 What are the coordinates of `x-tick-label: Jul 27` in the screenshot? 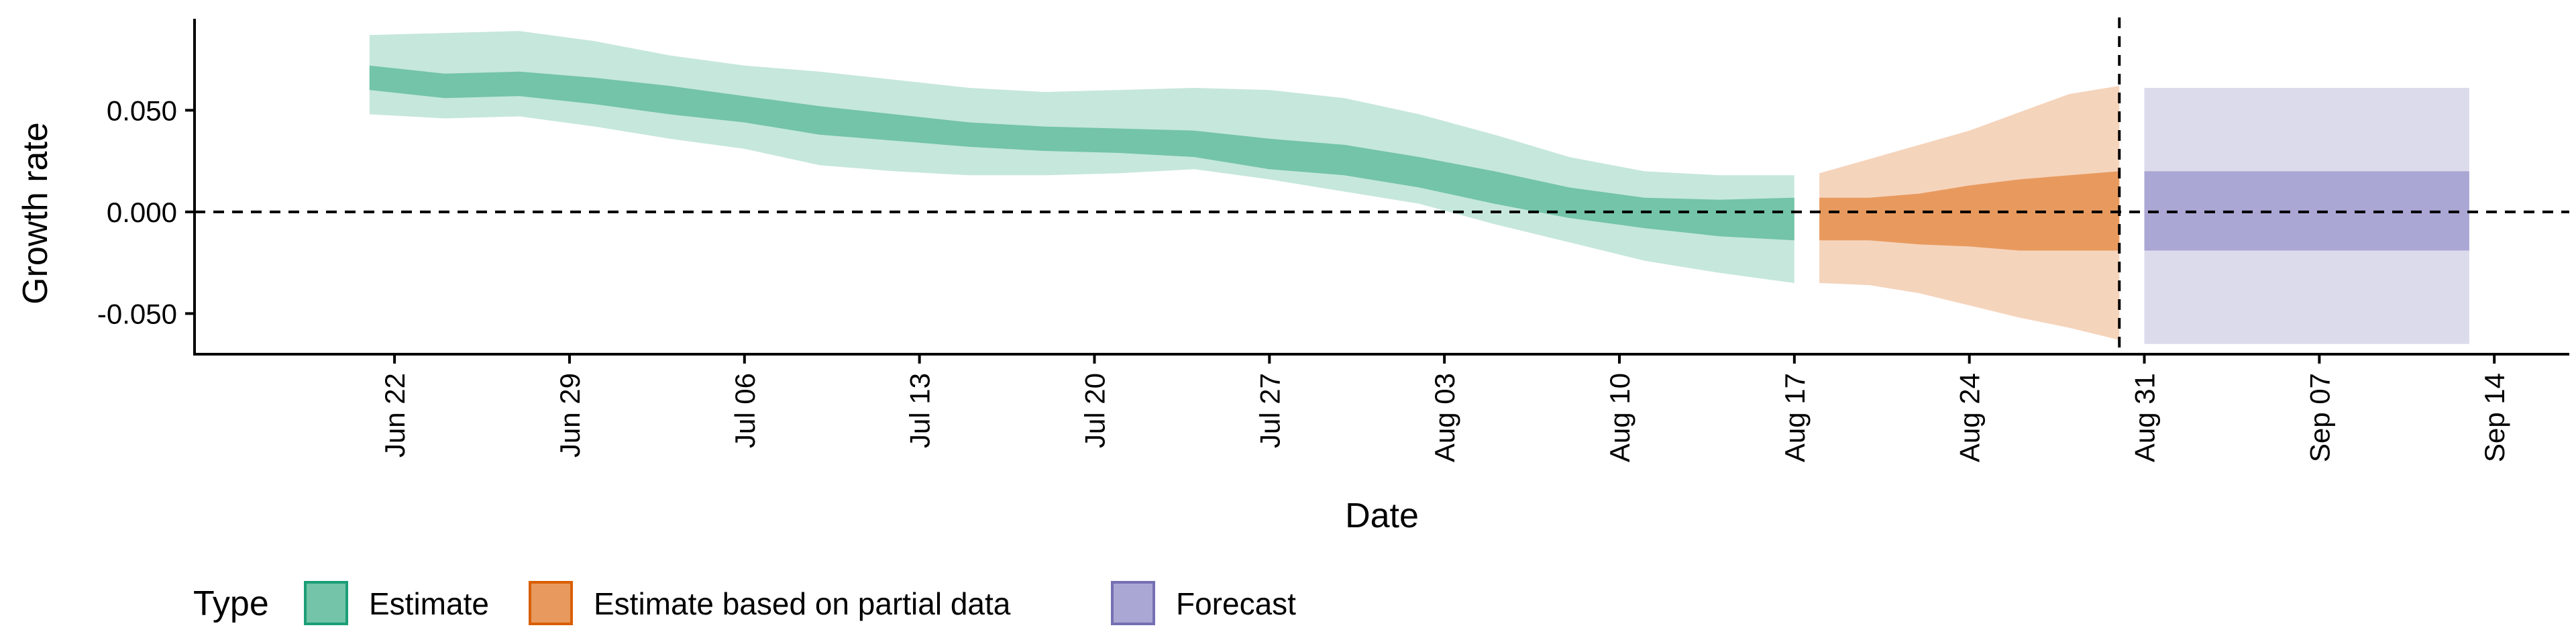 It's located at (1269, 410).